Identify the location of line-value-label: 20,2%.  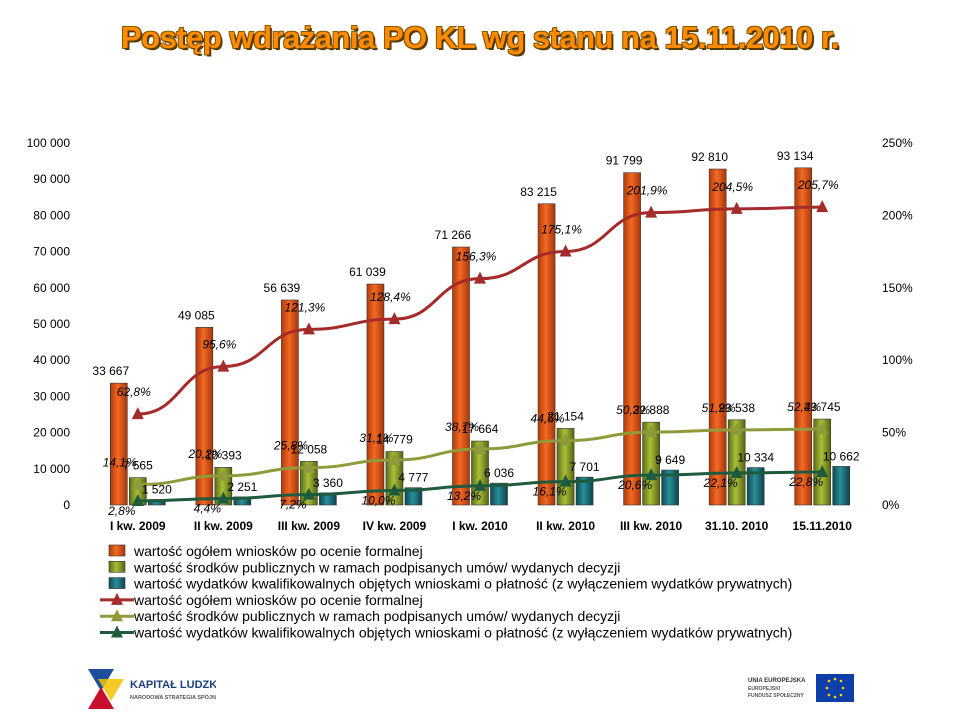
(204, 454).